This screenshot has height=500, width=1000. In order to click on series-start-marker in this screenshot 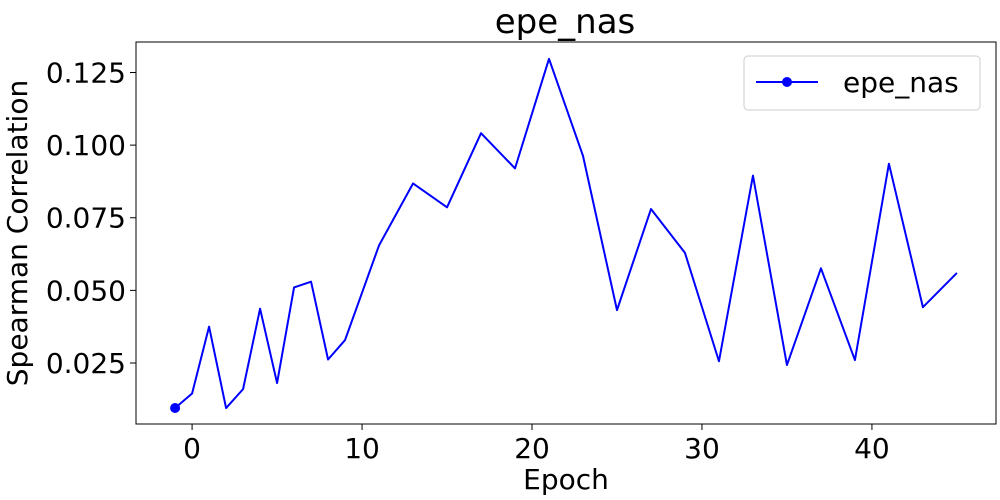, I will do `click(175, 408)`.